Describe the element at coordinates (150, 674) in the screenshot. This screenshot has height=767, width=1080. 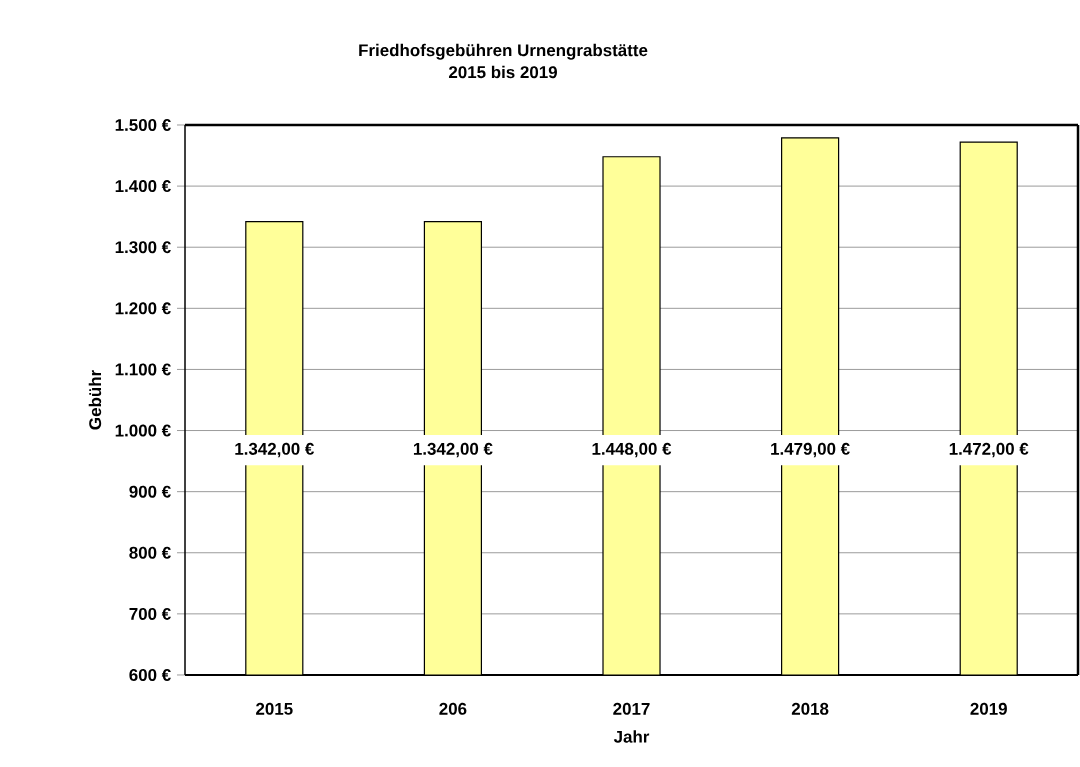
I see `y-tick-label: 600 €` at that location.